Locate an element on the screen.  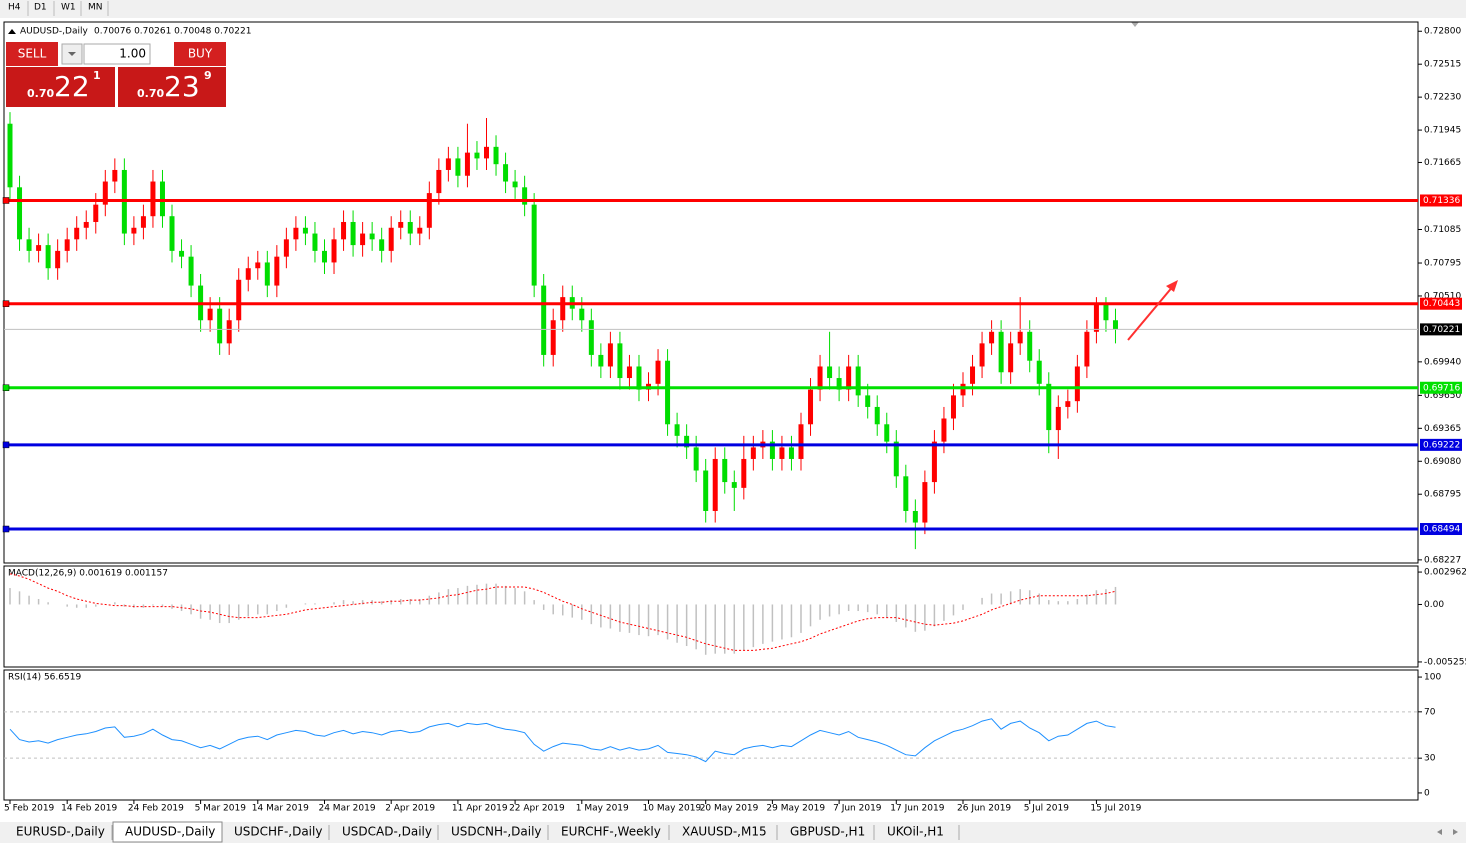
y-tick-label: 0.71665 is located at coordinates (1442, 163).